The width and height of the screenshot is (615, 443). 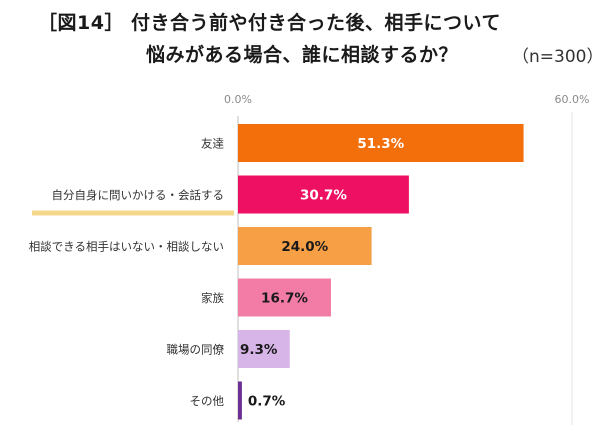 I want to click on x-tick-label-0: 0.0%, so click(x=238, y=99).